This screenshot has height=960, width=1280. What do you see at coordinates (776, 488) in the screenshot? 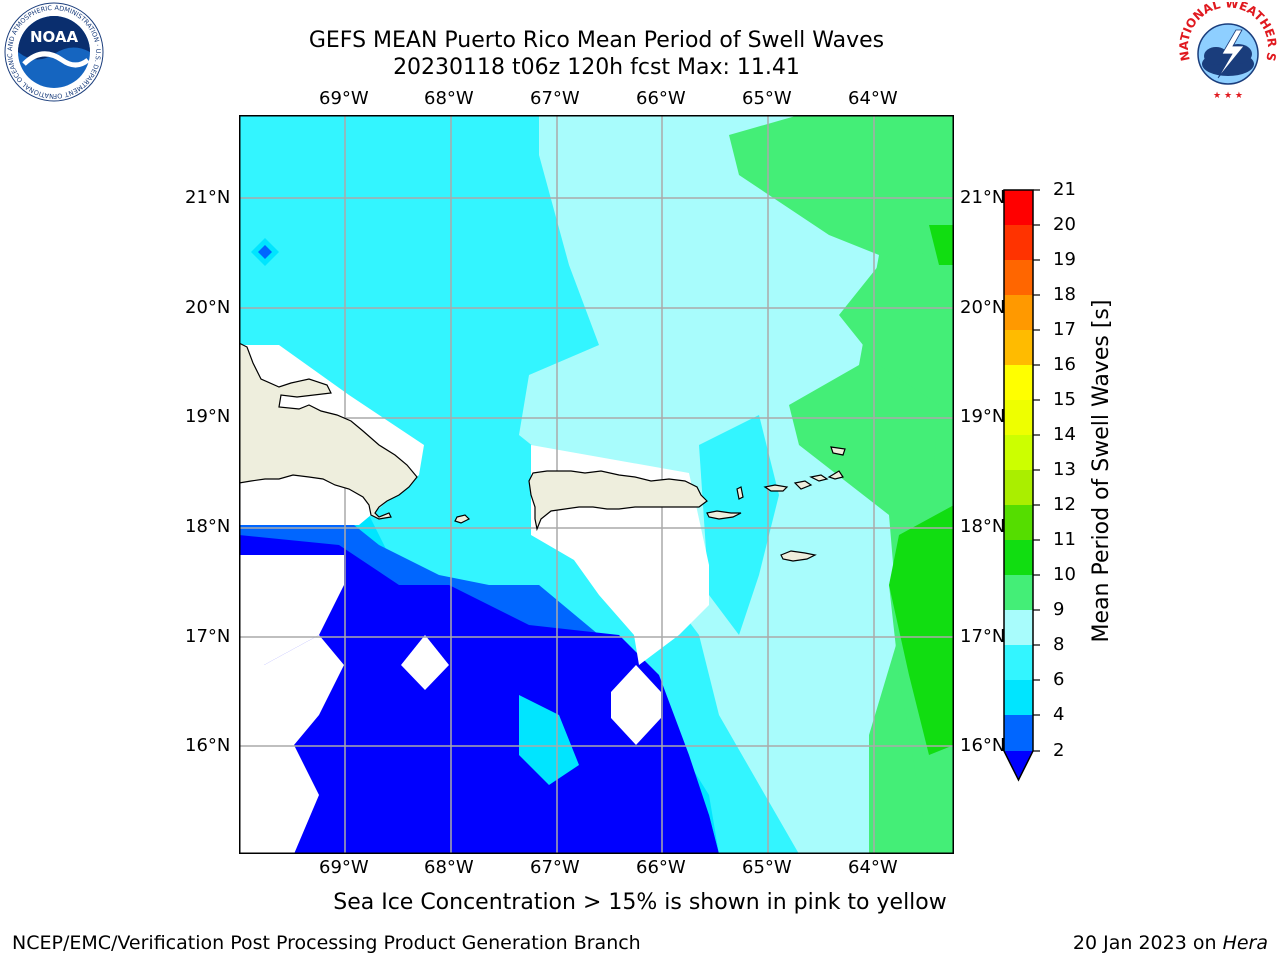
I see `land-st-thomas` at bounding box center [776, 488].